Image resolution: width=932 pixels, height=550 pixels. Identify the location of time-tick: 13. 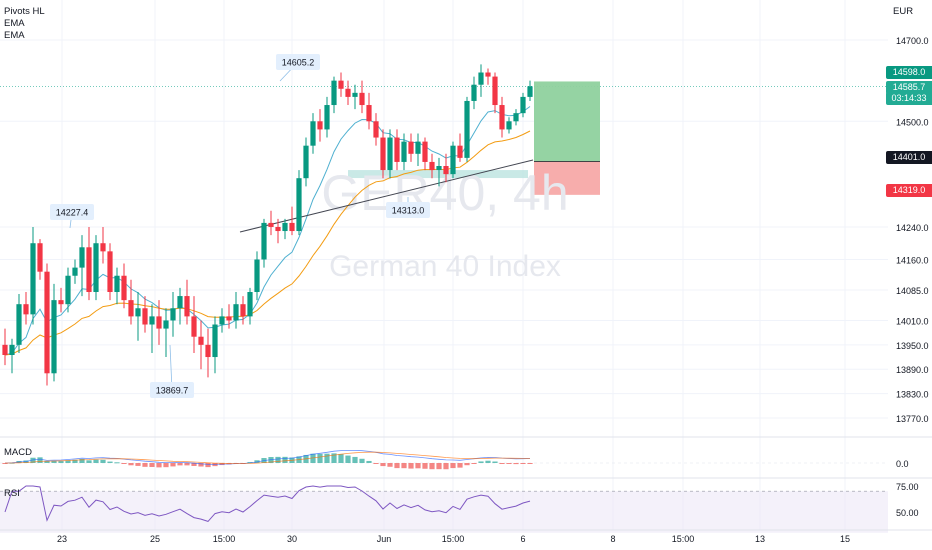
(760, 539).